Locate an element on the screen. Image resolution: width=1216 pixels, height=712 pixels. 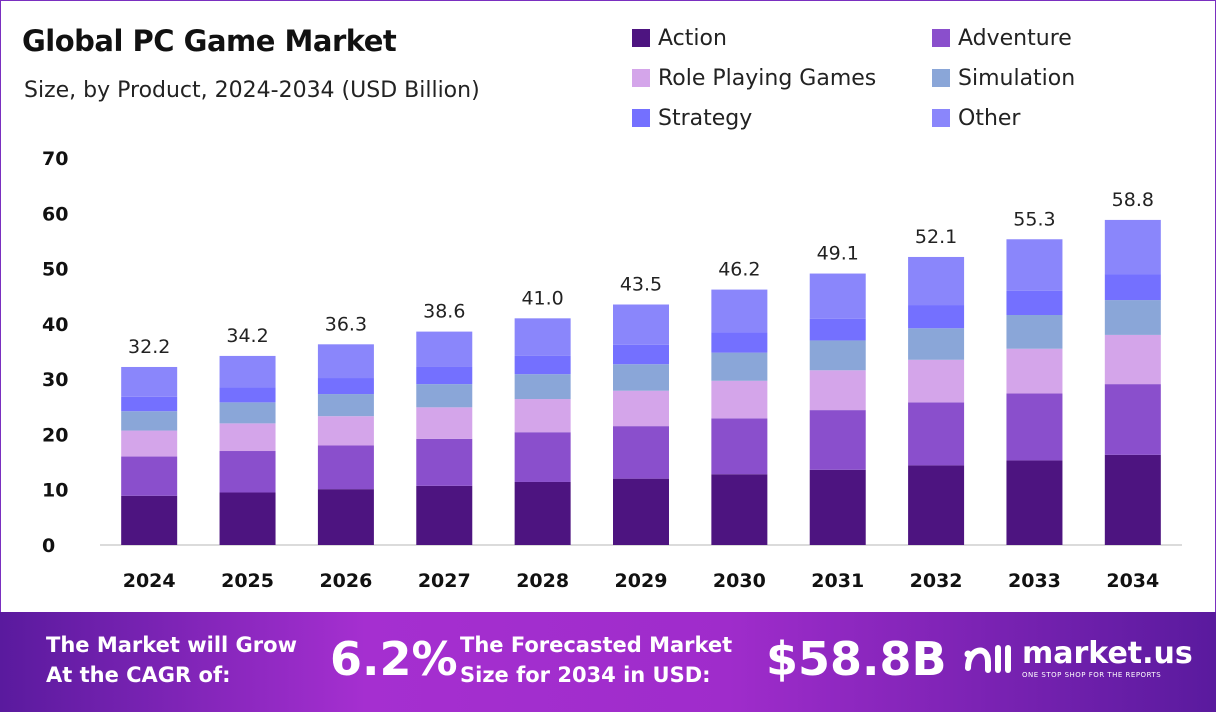
x-tick-label: 2032 is located at coordinates (936, 581).